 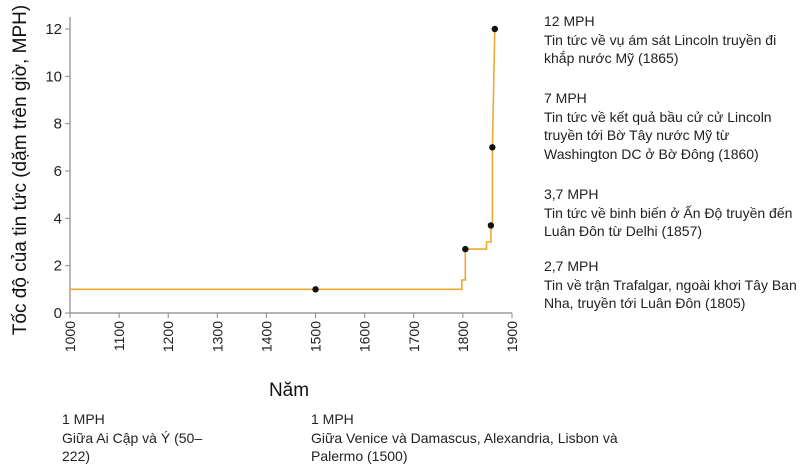 What do you see at coordinates (53, 29) in the screenshot?
I see `y-tick-label: 12` at bounding box center [53, 29].